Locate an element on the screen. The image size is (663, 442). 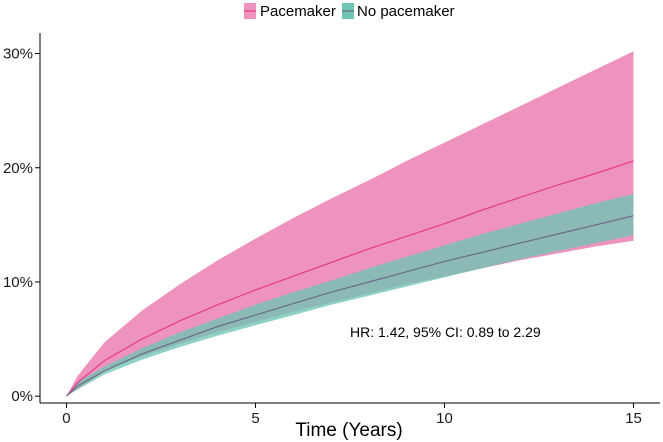
x-axis-title: Time (Years) is located at coordinates (348, 430).